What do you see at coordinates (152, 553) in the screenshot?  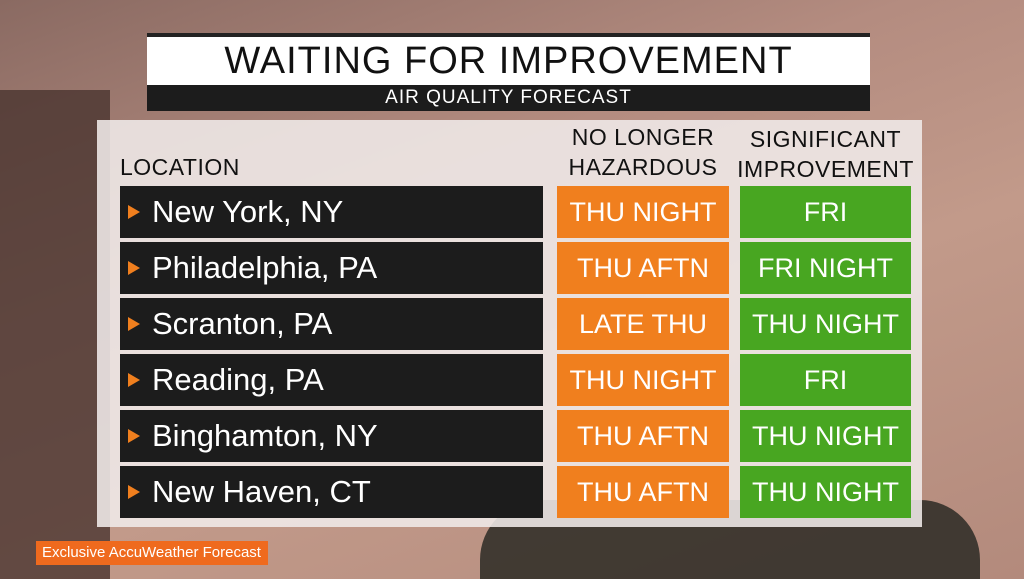 I see `footer-label: Exclusive AccuWeather Forecast` at bounding box center [152, 553].